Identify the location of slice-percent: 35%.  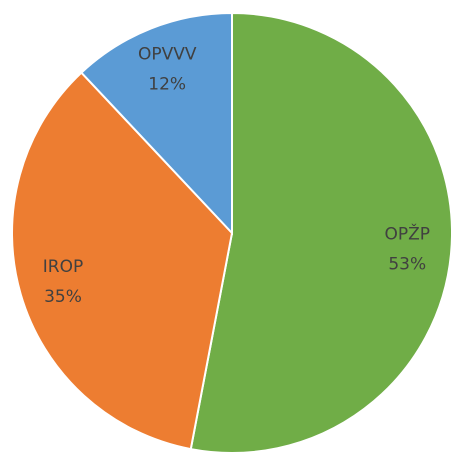
(63, 297).